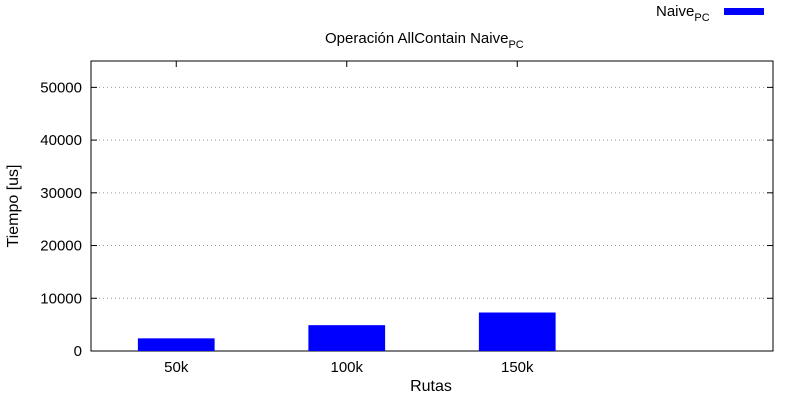 Image resolution: width=800 pixels, height=400 pixels. What do you see at coordinates (61, 87) in the screenshot?
I see `y-tick-label: 50000` at bounding box center [61, 87].